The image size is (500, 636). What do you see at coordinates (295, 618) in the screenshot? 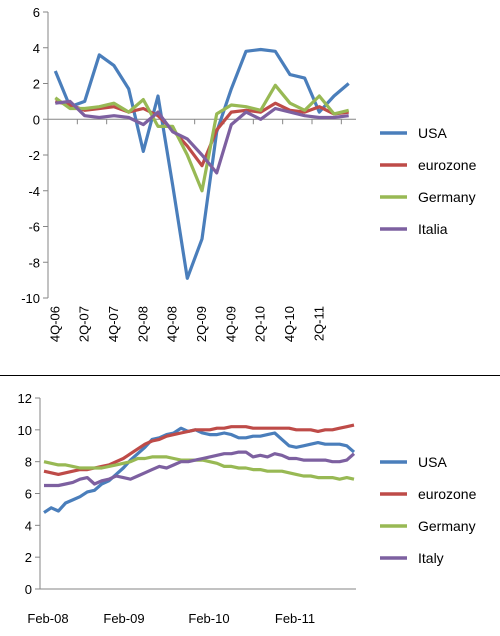
I see `x-tick-label: Feb-11` at bounding box center [295, 618].